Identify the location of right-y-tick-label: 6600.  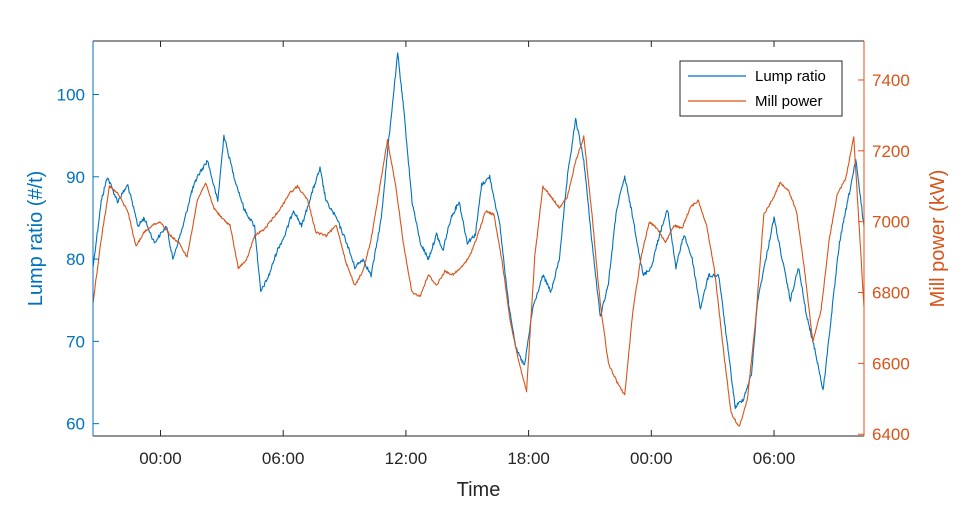
(891, 363).